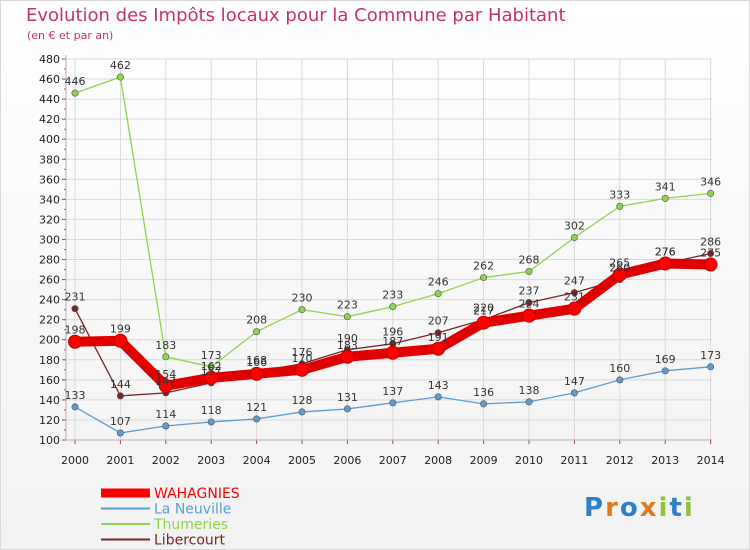 This screenshot has height=550, width=750. Describe the element at coordinates (438, 321) in the screenshot. I see `data-label: 207` at that location.